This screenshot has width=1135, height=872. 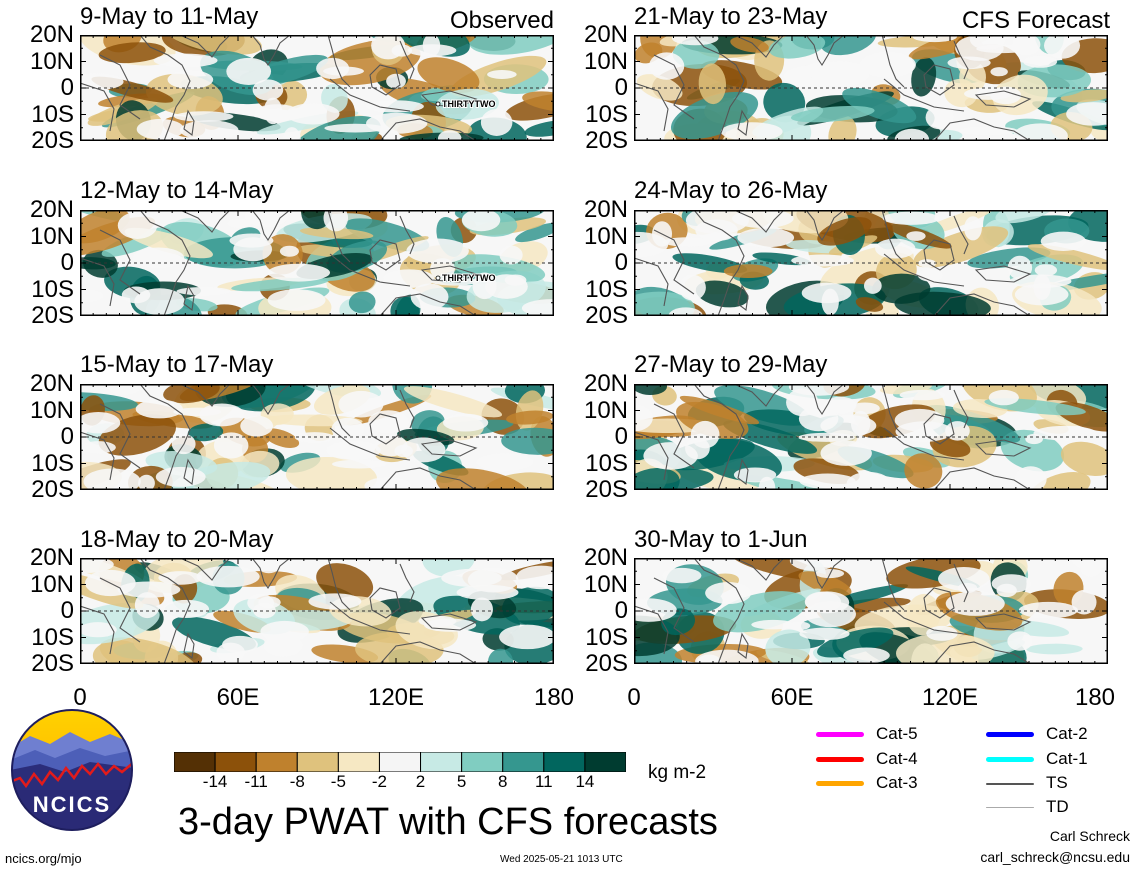 I want to click on map-panel-2: THIRTYTWO, so click(x=317, y=263).